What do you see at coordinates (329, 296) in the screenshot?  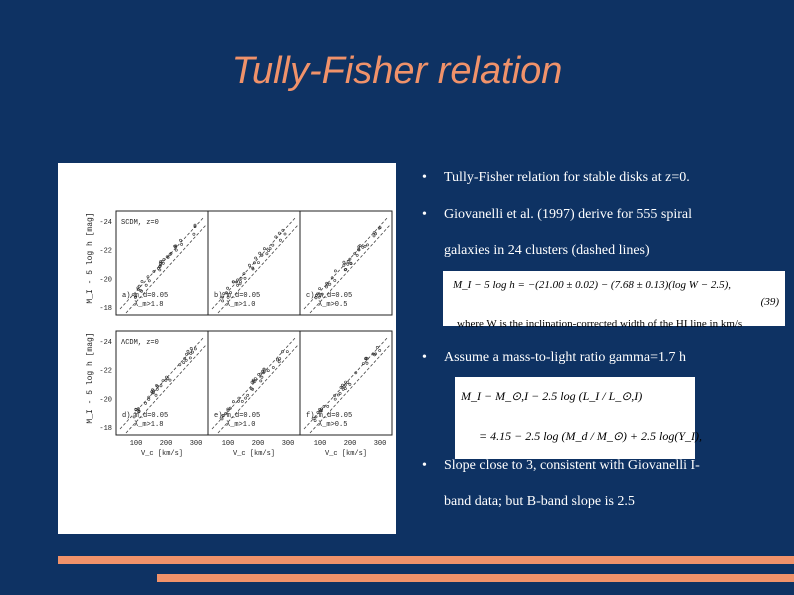 I see `tf-panel-tag: c) m_d=0.05` at bounding box center [329, 296].